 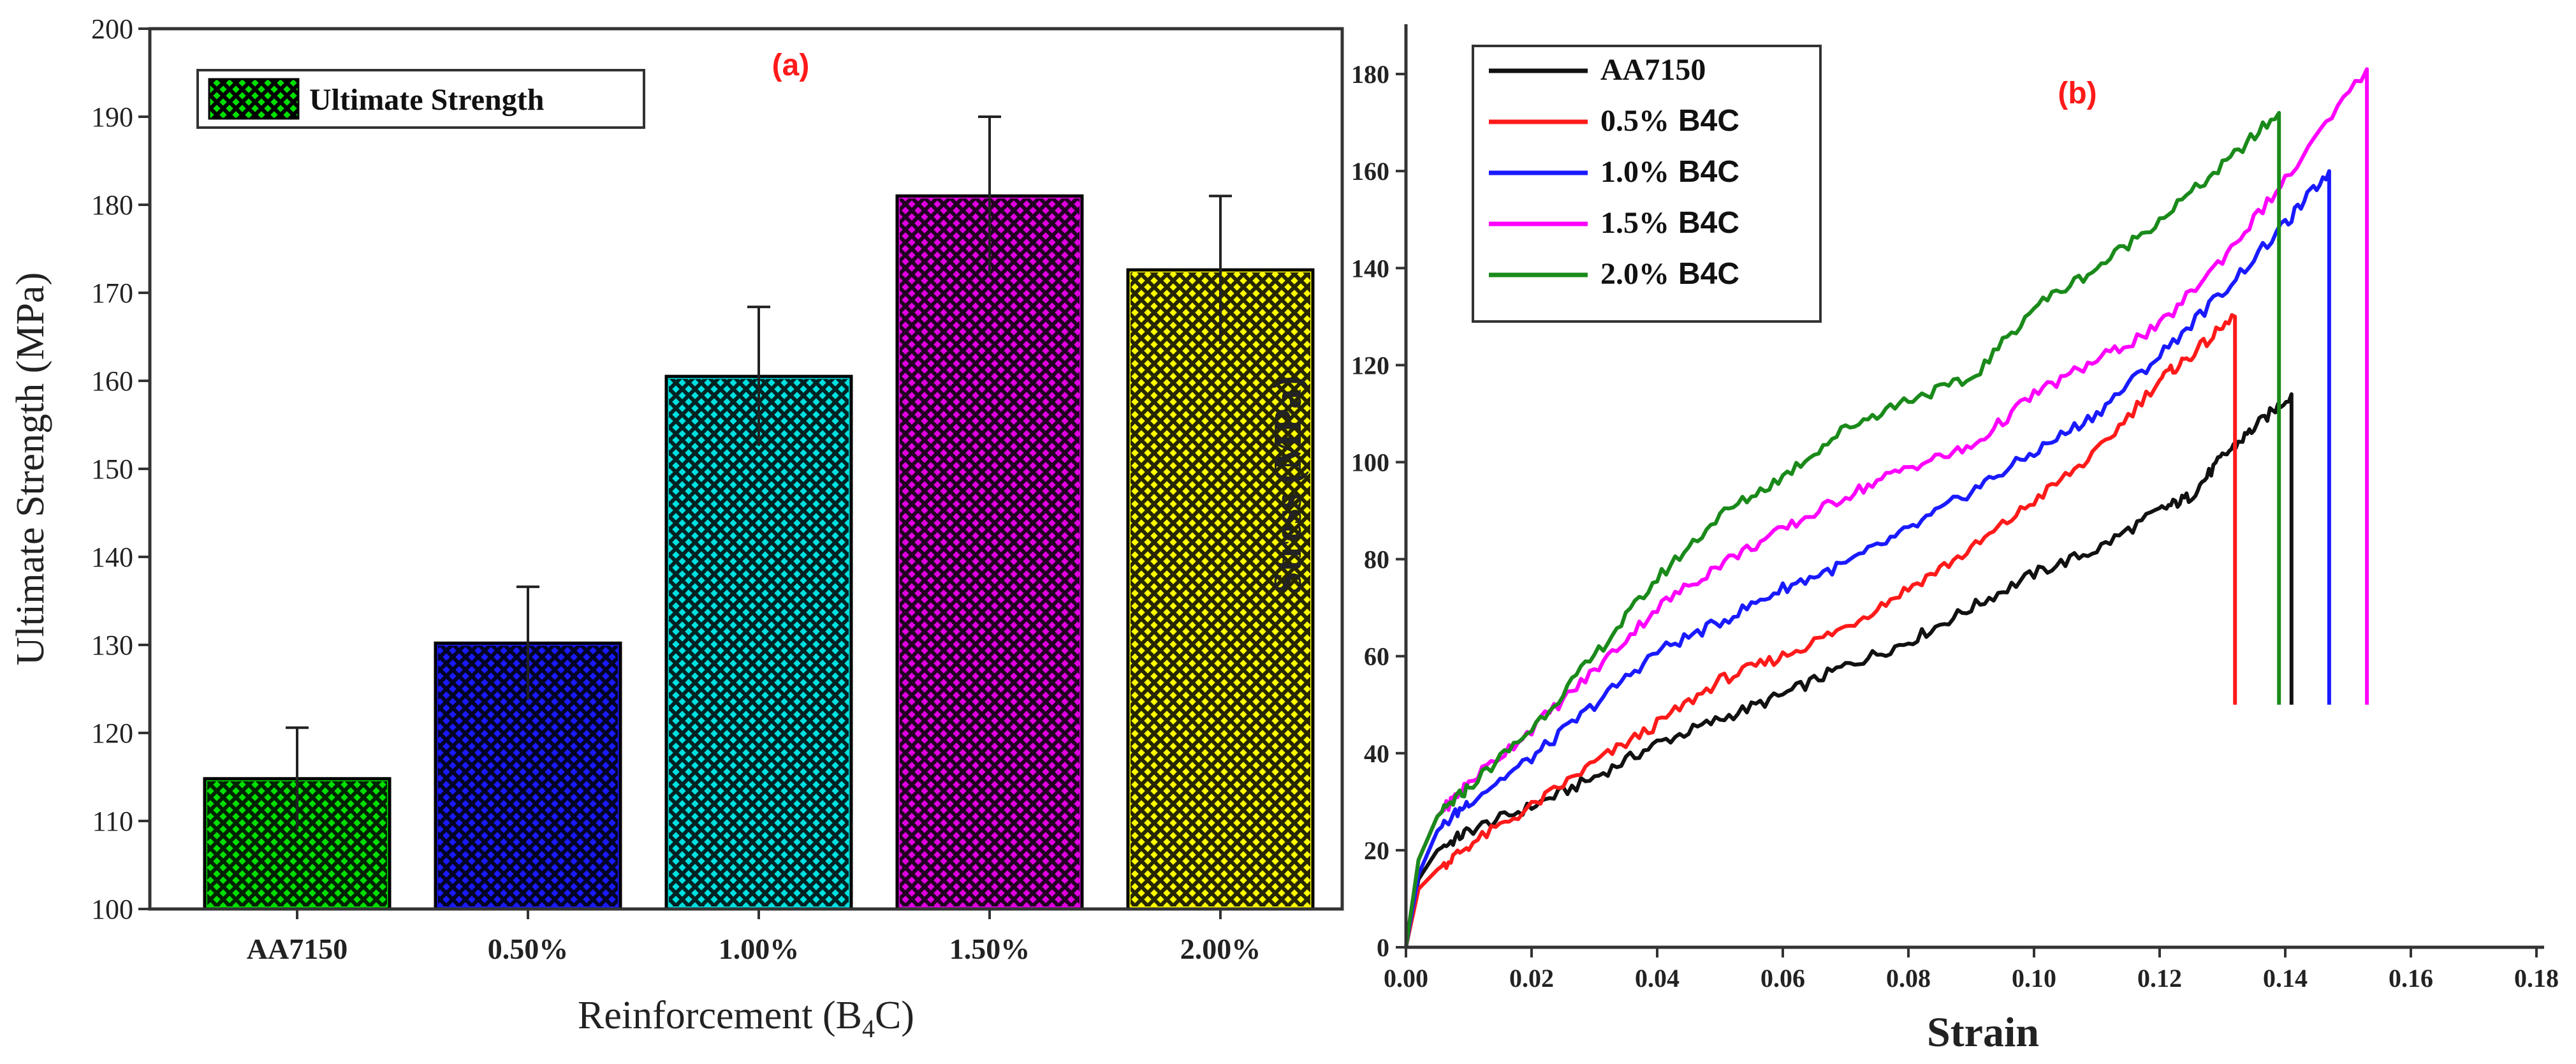 I want to click on panel-b-label: (b), so click(x=2077, y=94).